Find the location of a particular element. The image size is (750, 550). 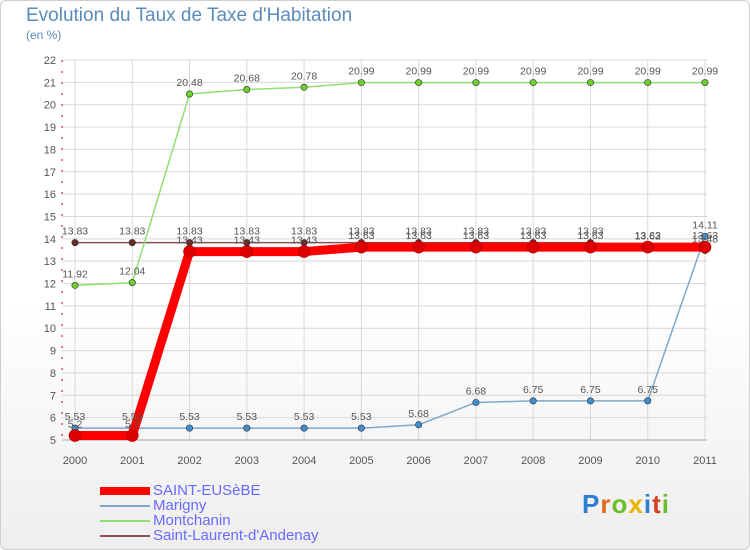

y-tick-label: 14 is located at coordinates (50, 240).